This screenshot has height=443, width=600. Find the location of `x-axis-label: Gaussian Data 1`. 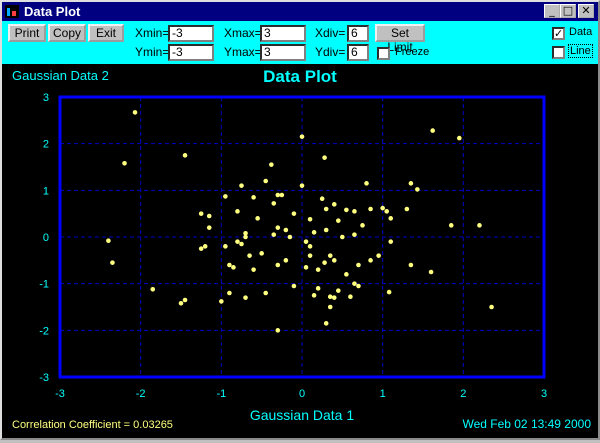

x-axis-label: Gaussian Data 1 is located at coordinates (302, 415).